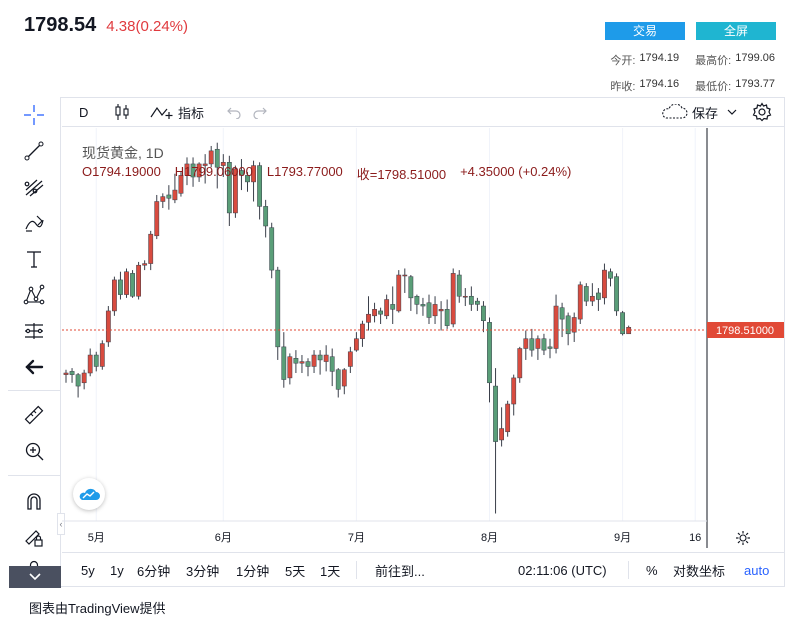 The image size is (801, 630). What do you see at coordinates (652, 570) in the screenshot?
I see `percent-toggle: %` at bounding box center [652, 570].